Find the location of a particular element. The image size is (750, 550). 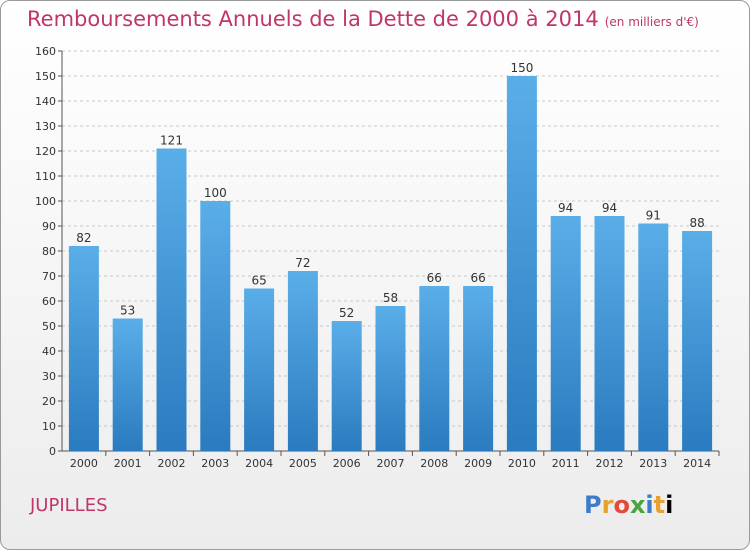

data-label: 58 is located at coordinates (390, 298).